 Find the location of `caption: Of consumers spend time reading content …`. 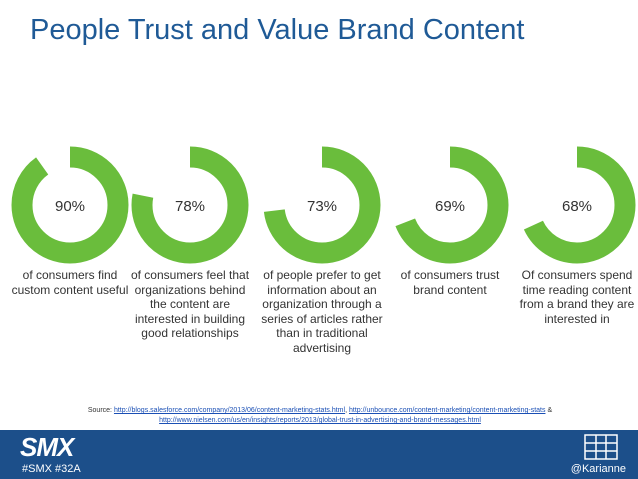

caption: Of consumers spend time reading content … is located at coordinates (577, 297).